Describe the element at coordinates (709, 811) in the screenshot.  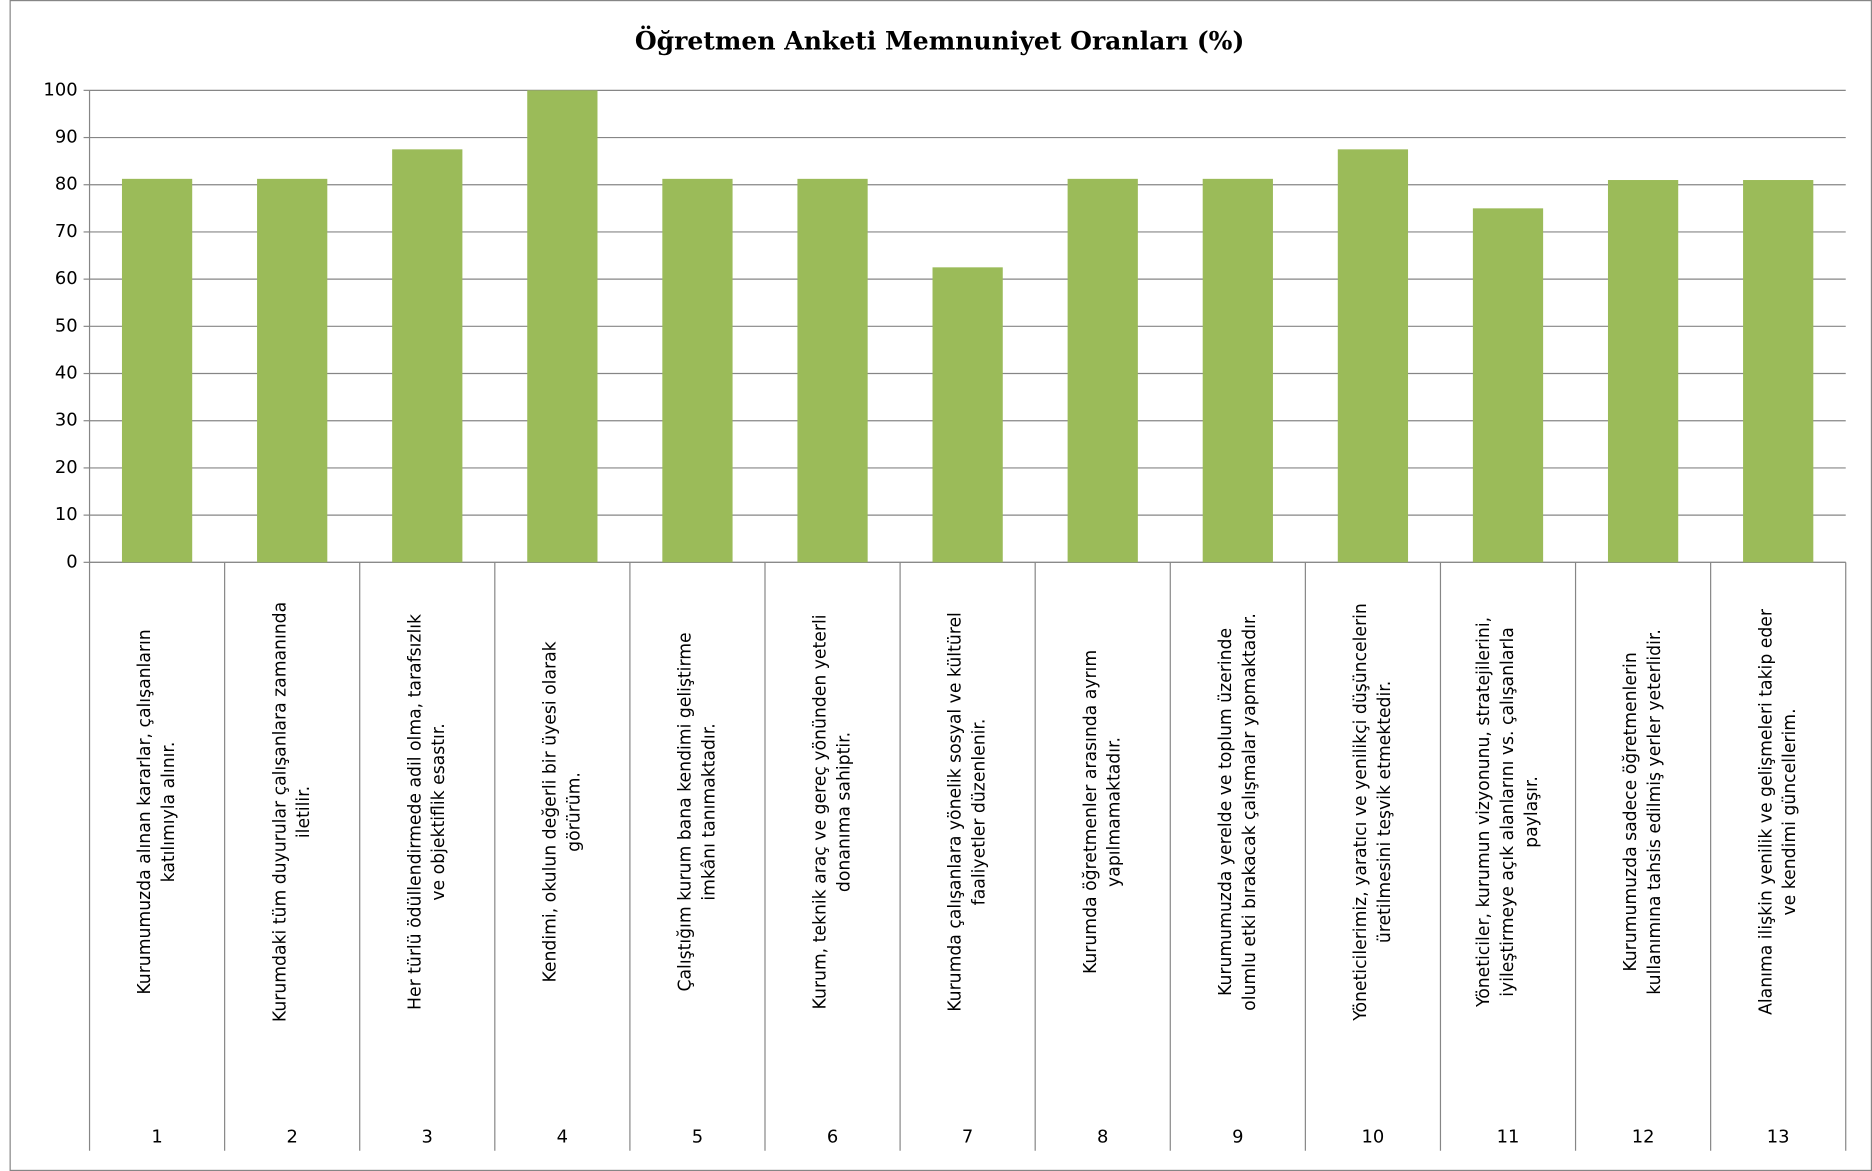
I see `statement-line: imkânı tanımaktadır.` at that location.